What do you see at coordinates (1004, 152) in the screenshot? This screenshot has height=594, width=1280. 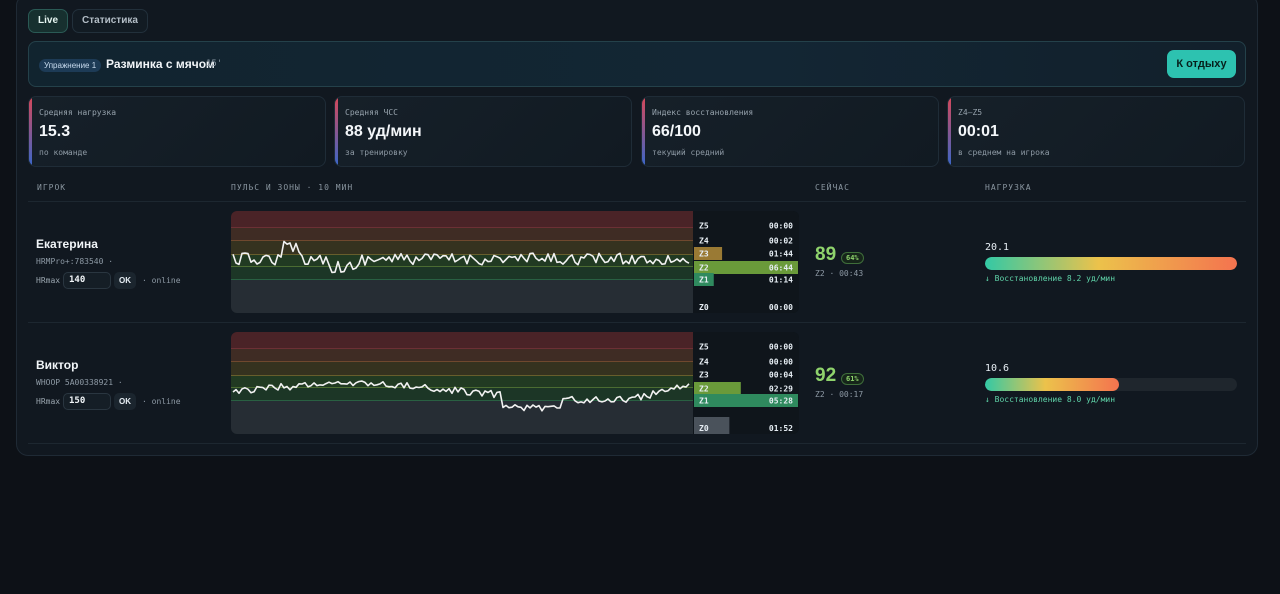 I see `stat-sub: в среднем на игрока` at bounding box center [1004, 152].